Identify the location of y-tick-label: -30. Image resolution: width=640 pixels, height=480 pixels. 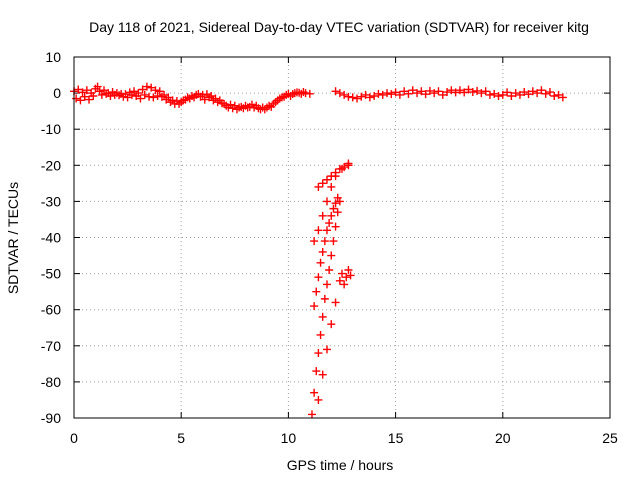
(51, 201).